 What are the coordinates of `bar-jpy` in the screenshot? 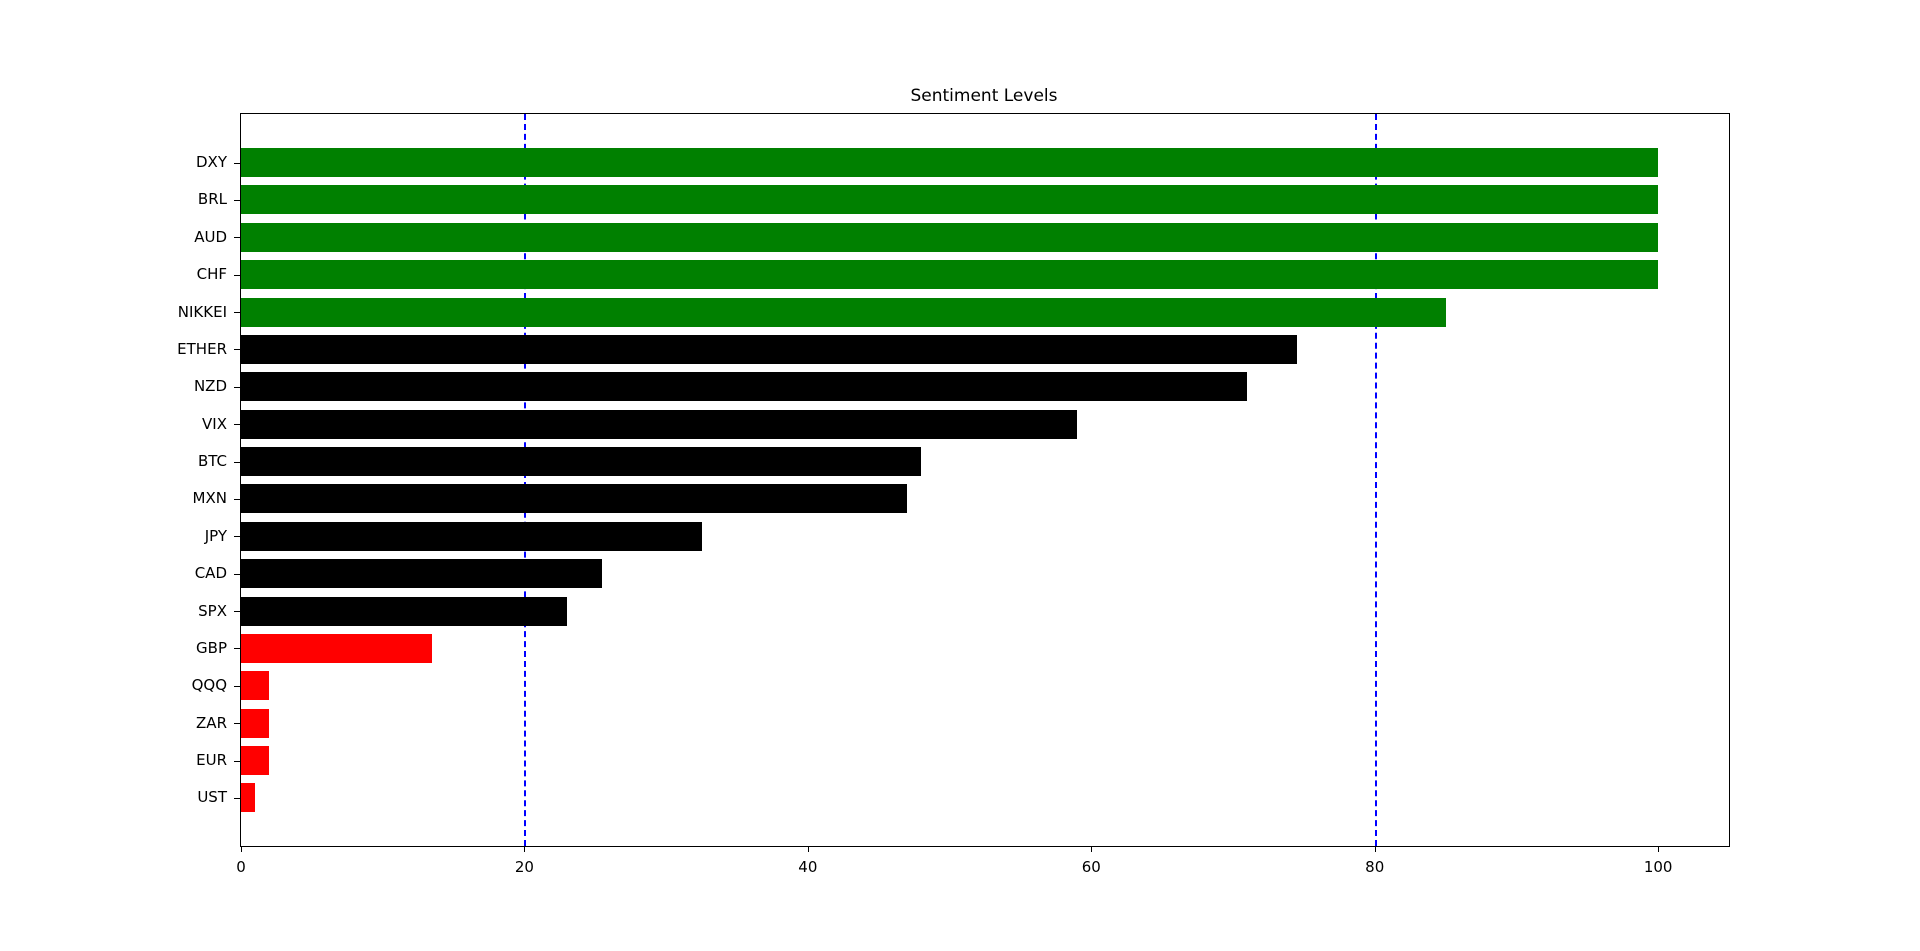 It's located at (471, 536).